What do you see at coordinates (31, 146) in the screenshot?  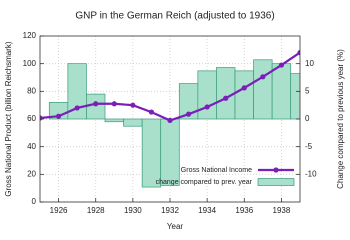 I see `y-tick-label: 40` at bounding box center [31, 146].